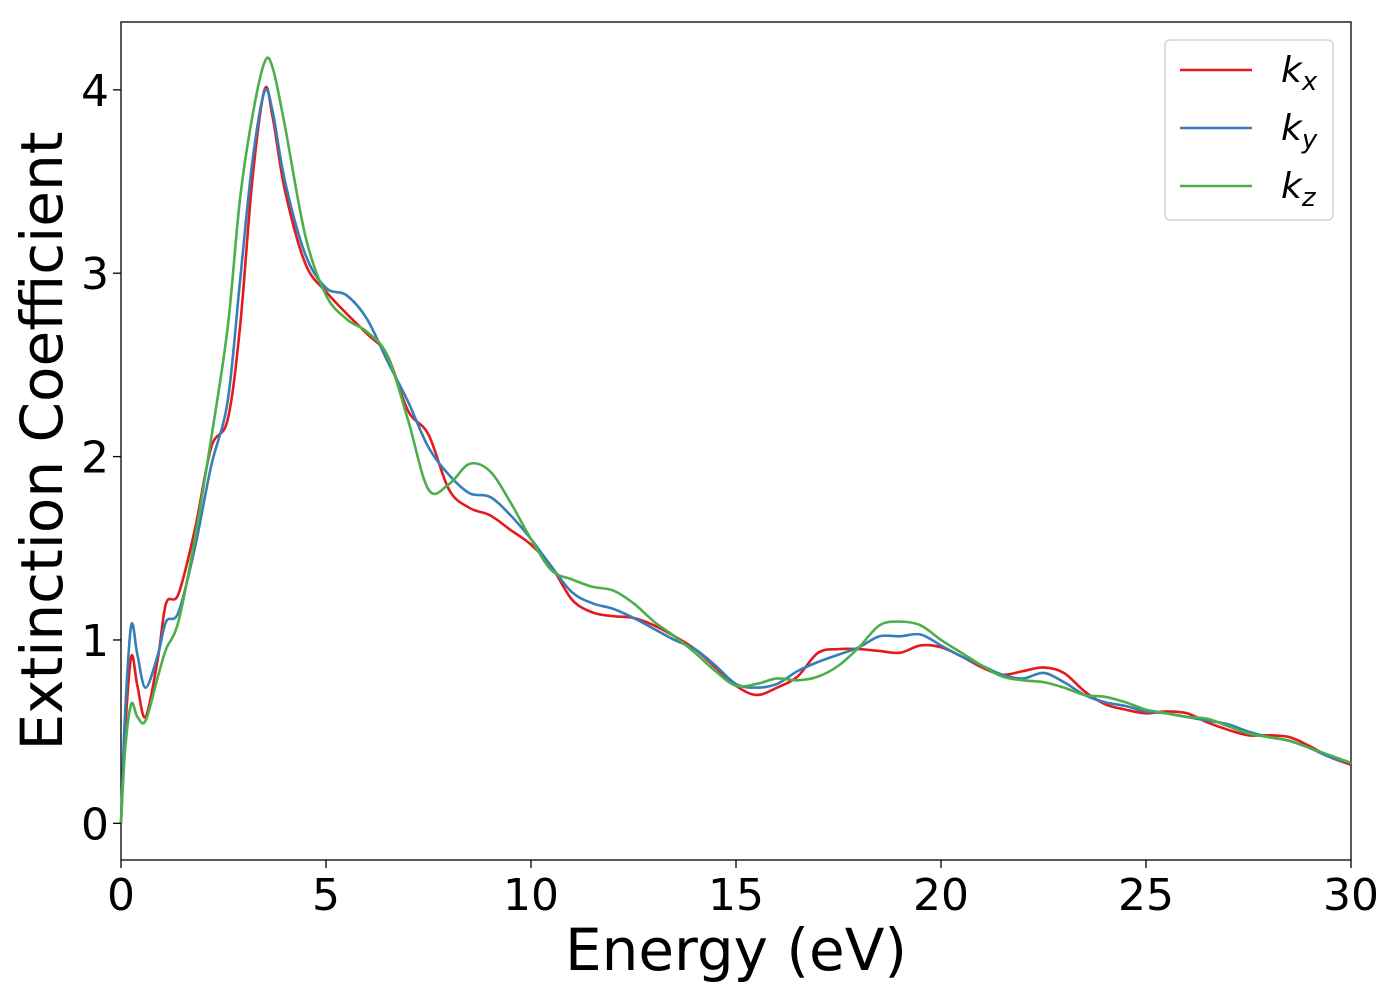  Describe the element at coordinates (326, 895) in the screenshot. I see `x-tick-label: 5` at that location.